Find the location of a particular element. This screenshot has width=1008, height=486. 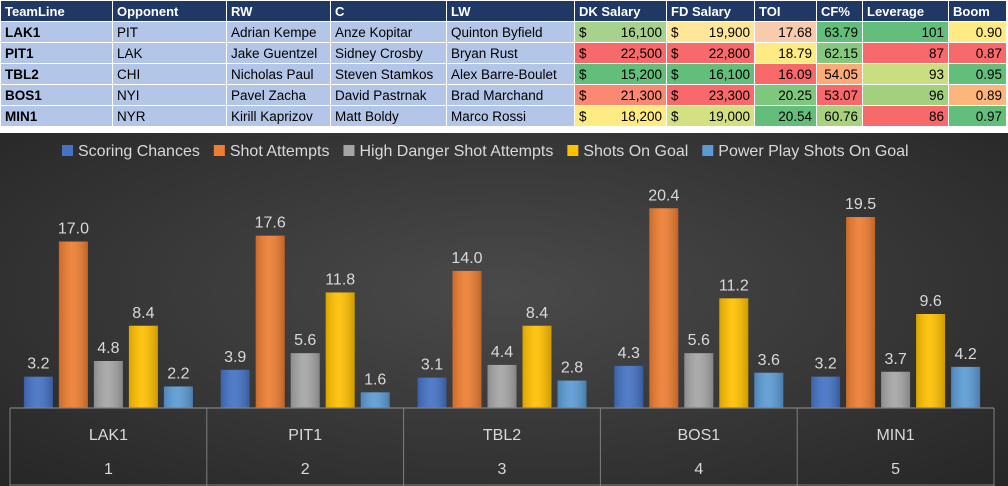

cell-opponent: LAK is located at coordinates (169, 53).